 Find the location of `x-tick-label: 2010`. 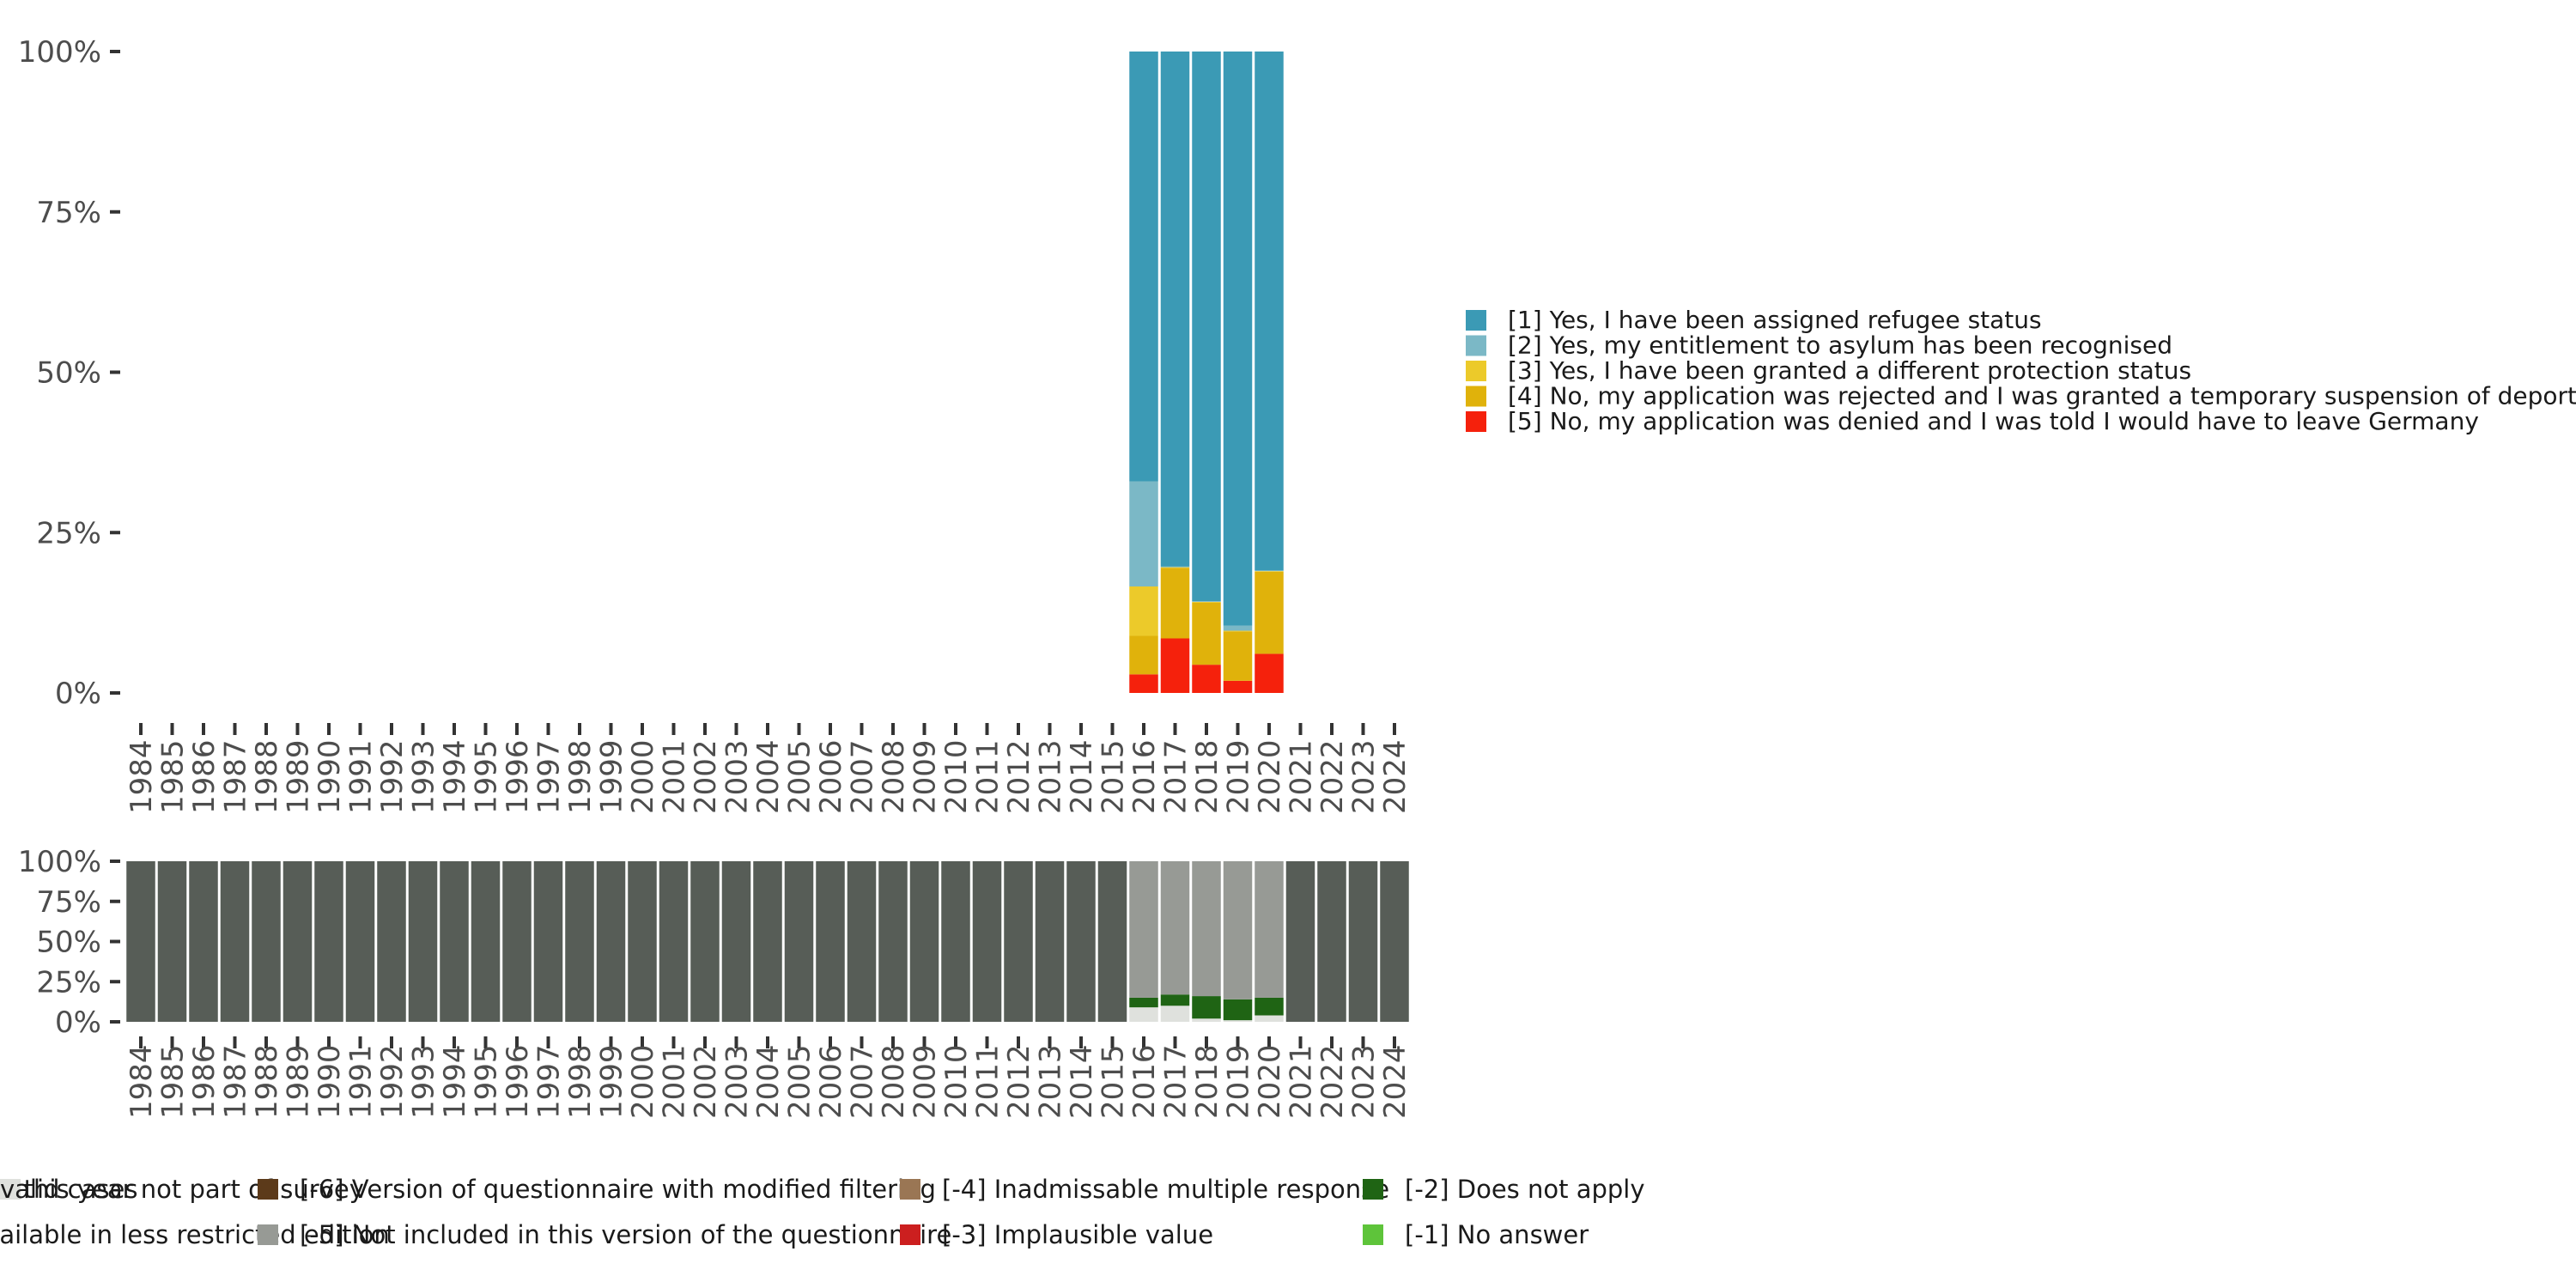

x-tick-label: 2010 is located at coordinates (957, 777).